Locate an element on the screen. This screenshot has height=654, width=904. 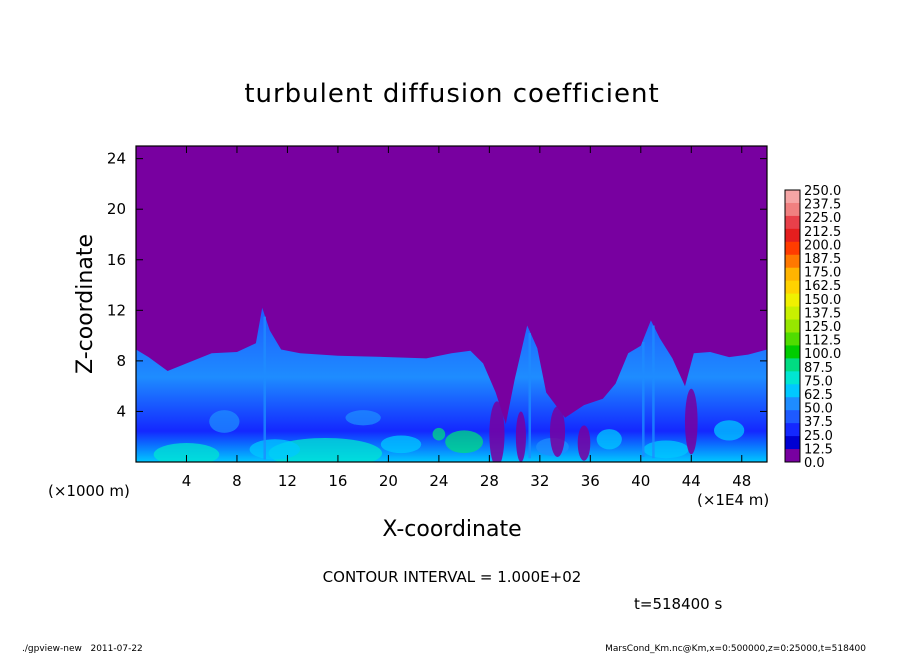
x-tick-label: 20 is located at coordinates (388, 481).